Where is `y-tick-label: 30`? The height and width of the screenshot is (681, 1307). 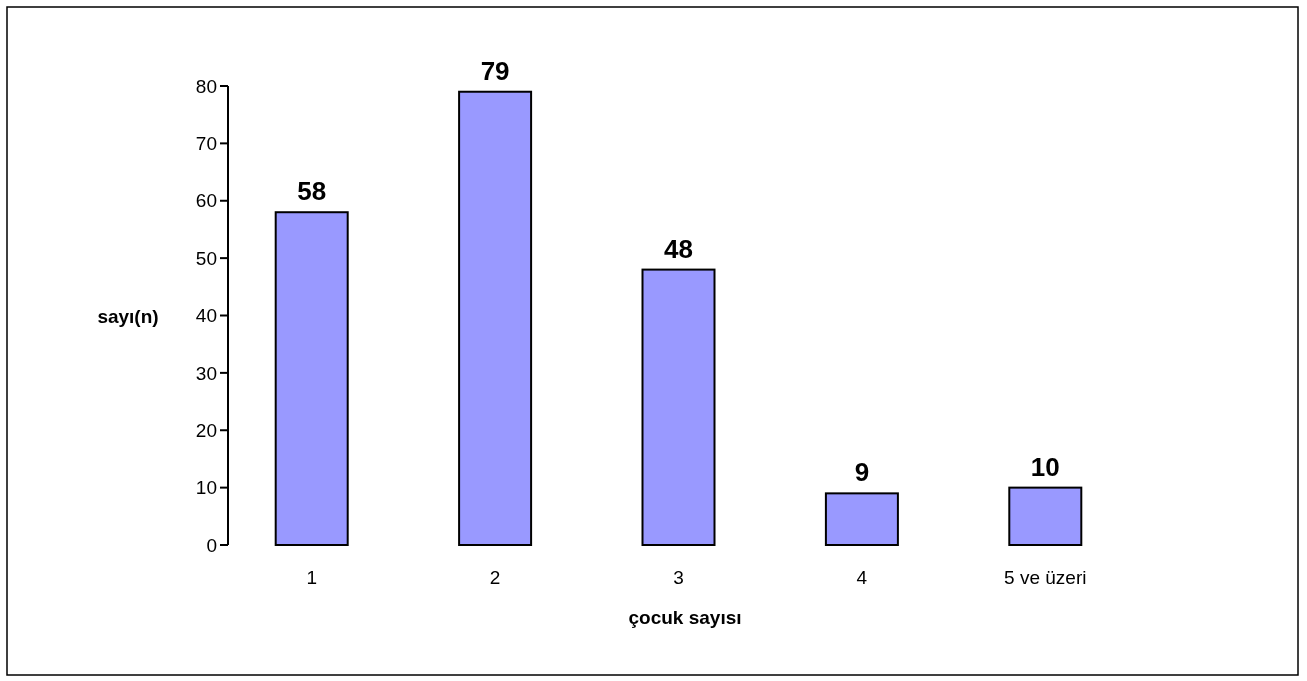 y-tick-label: 30 is located at coordinates (206, 373).